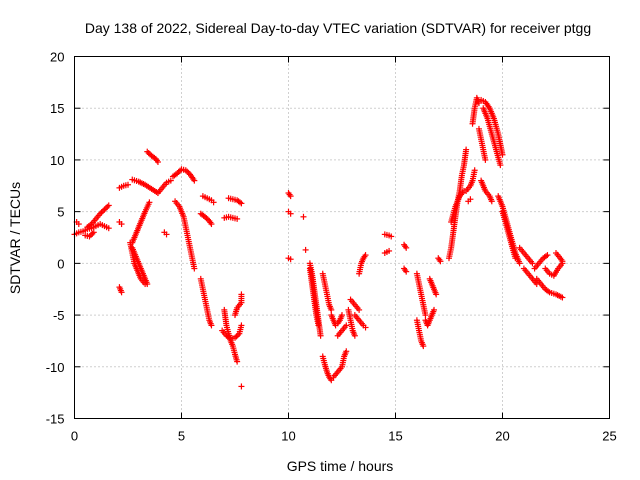  Describe the element at coordinates (181, 436) in the screenshot. I see `x-tick-label: 5` at that location.